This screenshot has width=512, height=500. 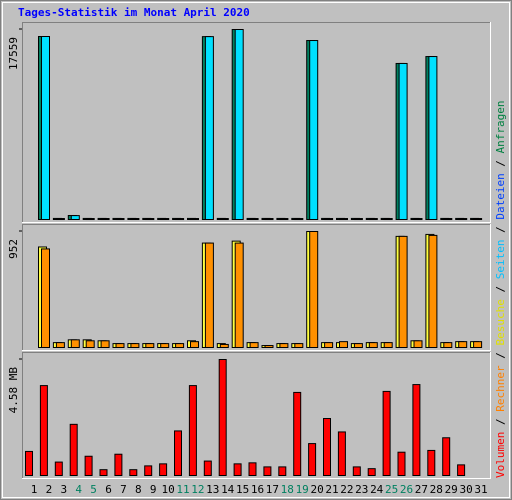 What do you see at coordinates (257, 489) in the screenshot?
I see `x-tick-label: 16` at bounding box center [257, 489].